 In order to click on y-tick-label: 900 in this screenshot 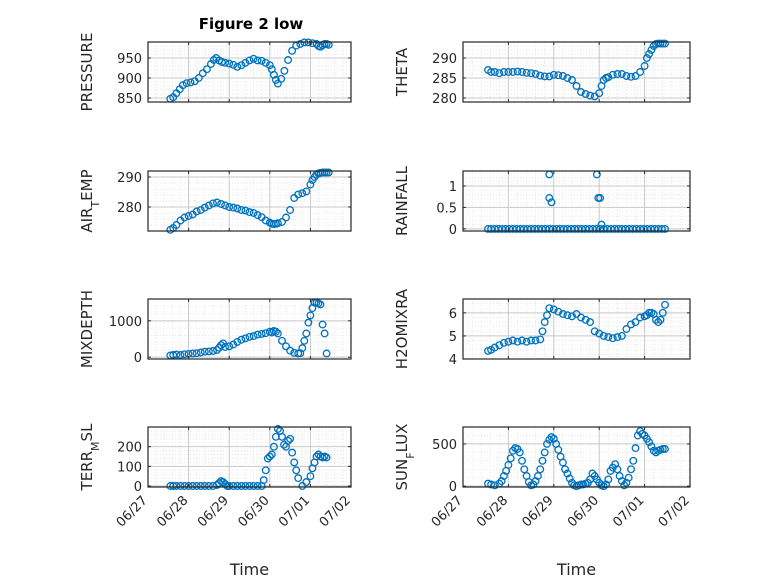, I will do `click(129, 79)`.